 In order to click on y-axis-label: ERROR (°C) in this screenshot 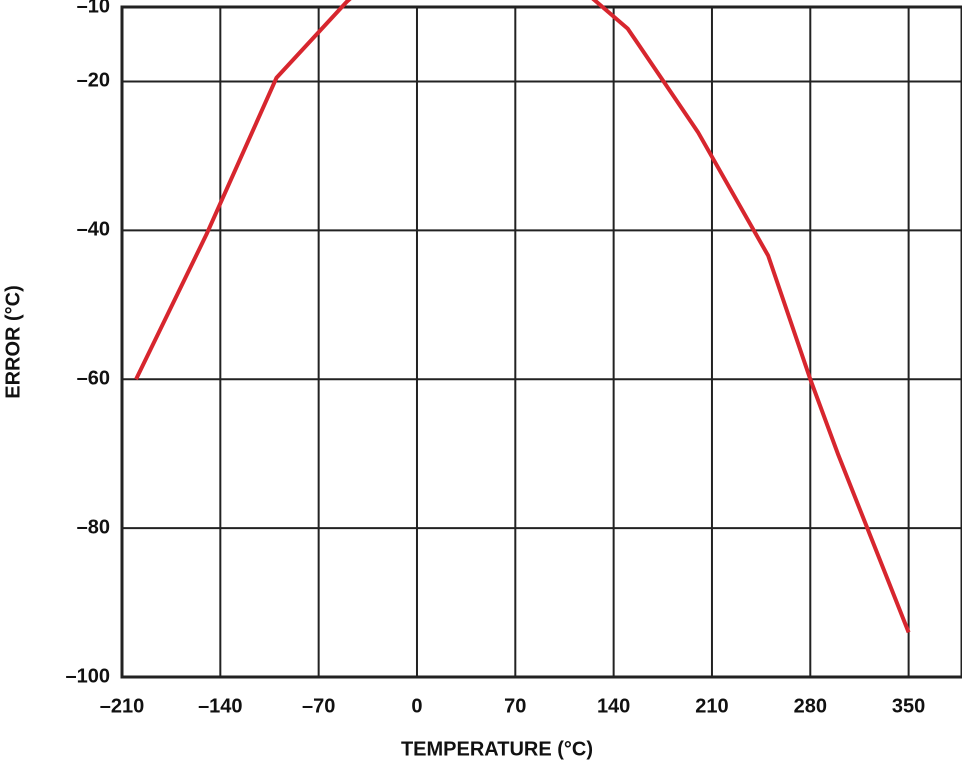, I will do `click(13, 342)`.